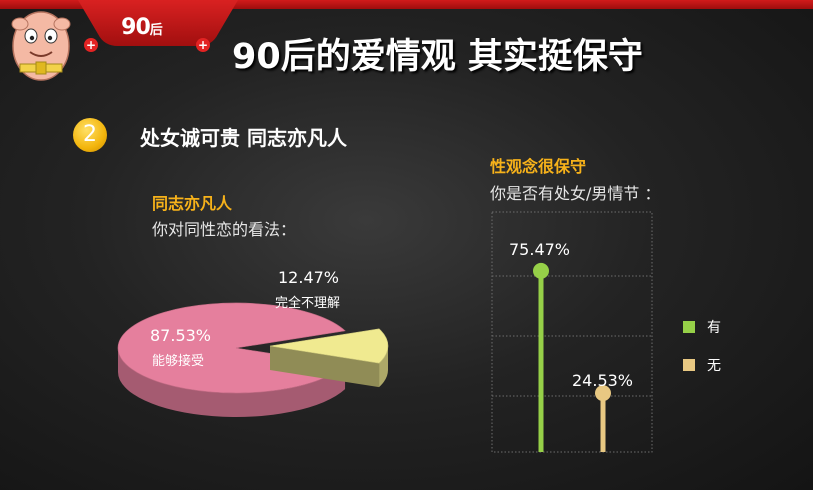 Image resolution: width=813 pixels, height=490 pixels. I want to click on bar-chart-title: 性观念很保守, so click(538, 166).